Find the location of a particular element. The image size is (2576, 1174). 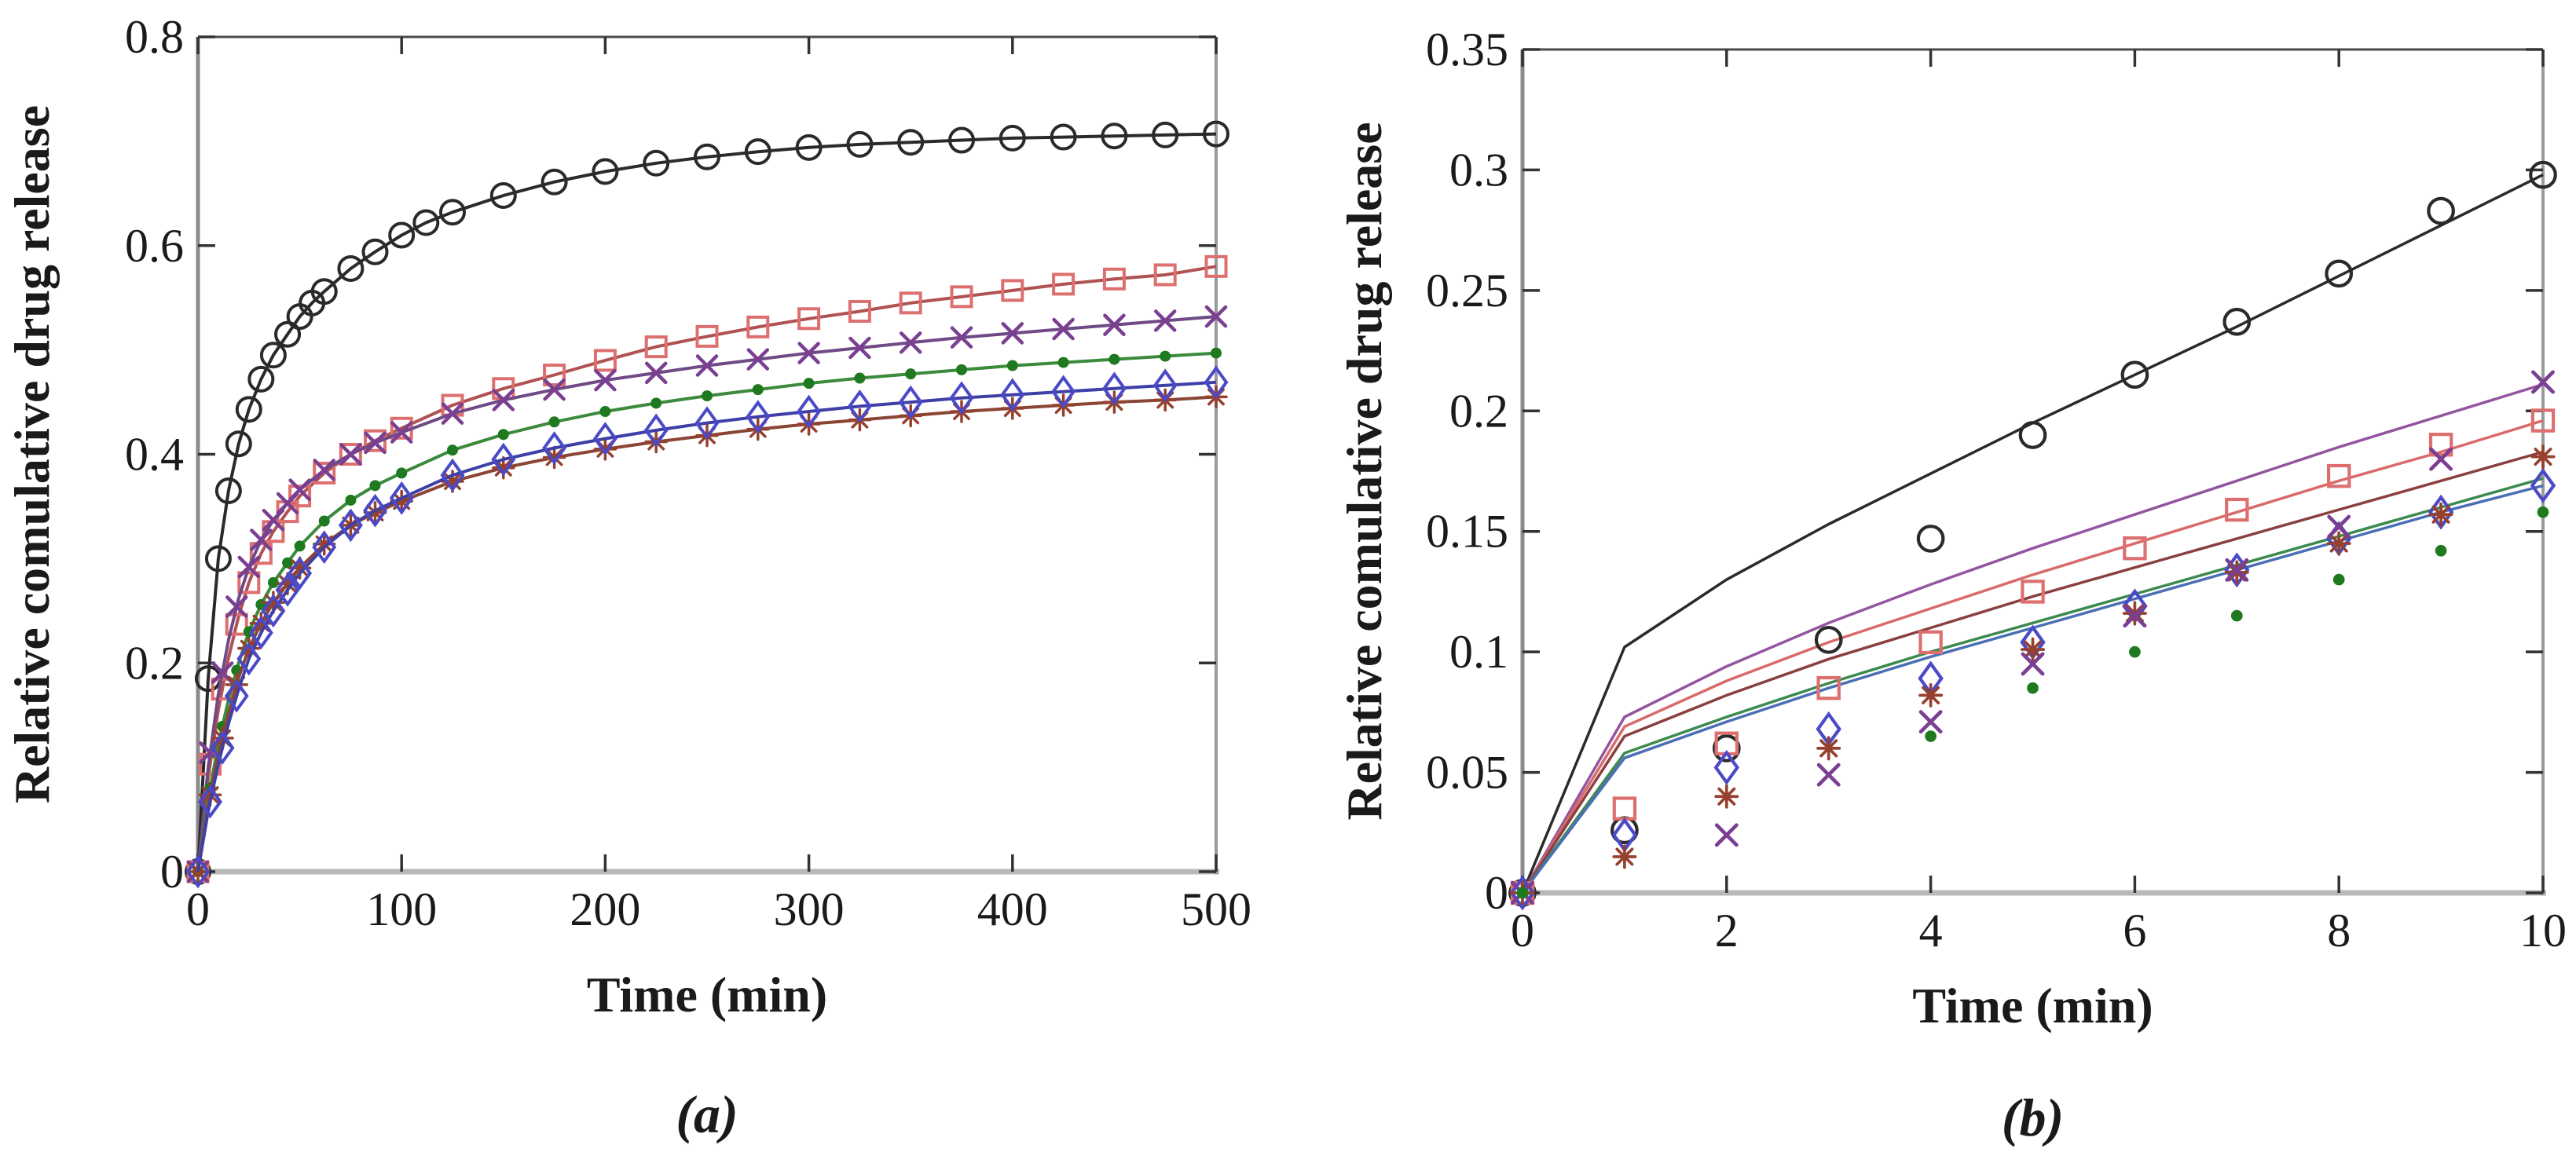

x-axis-title: Time (min) is located at coordinates (2032, 1005).